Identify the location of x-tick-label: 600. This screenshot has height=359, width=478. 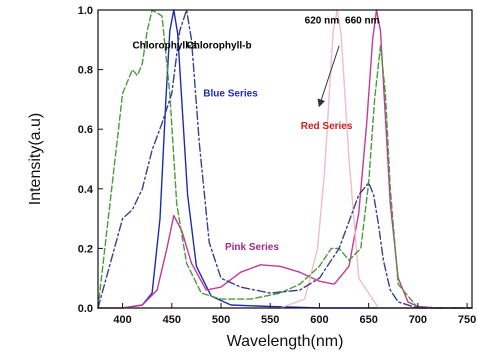
(319, 320).